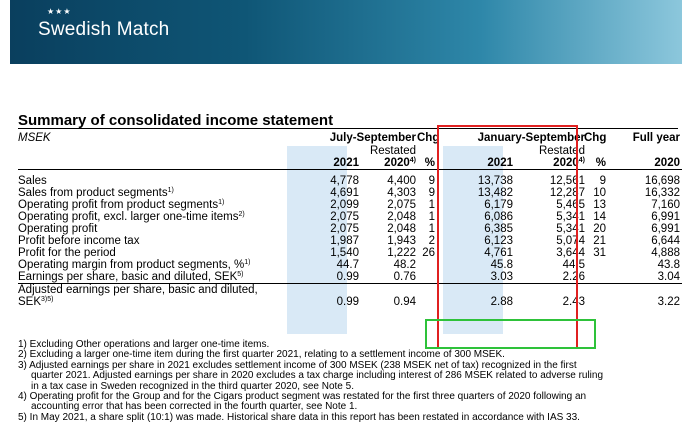 This screenshot has height=447, width=690. What do you see at coordinates (397, 163) in the screenshot?
I see `q3-2020-year: 2020` at bounding box center [397, 163].